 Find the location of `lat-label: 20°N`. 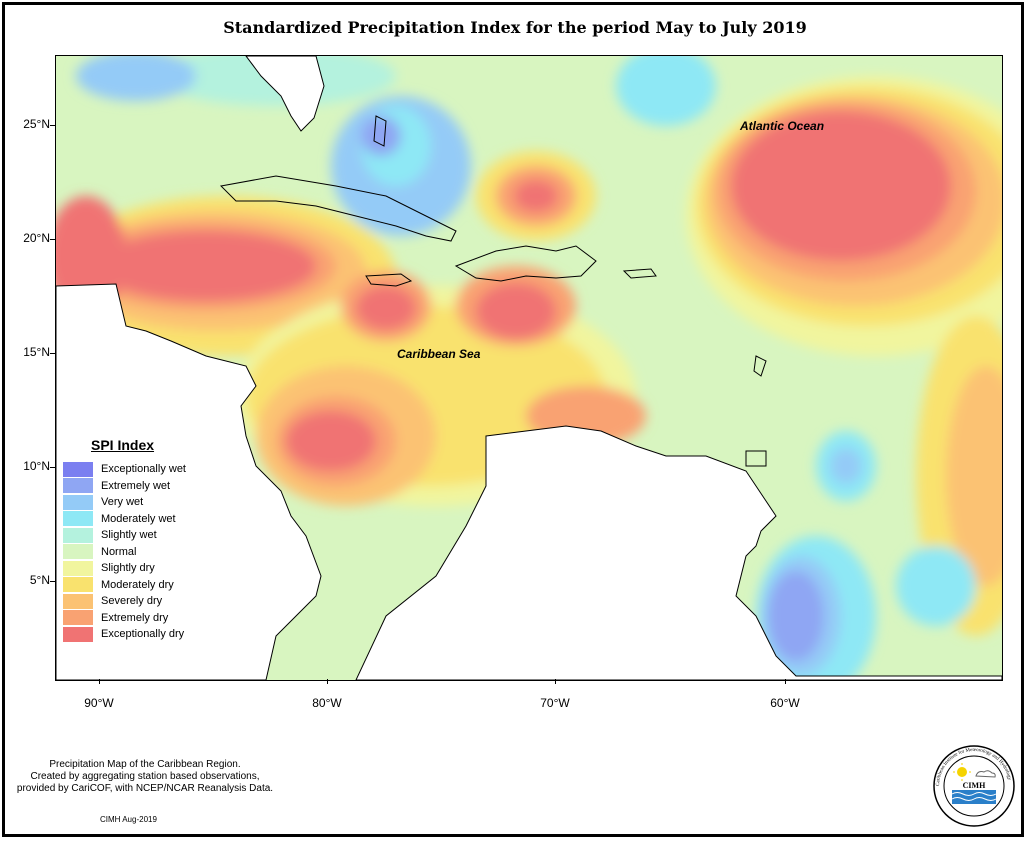

lat-label: 20°N is located at coordinates (36, 238).